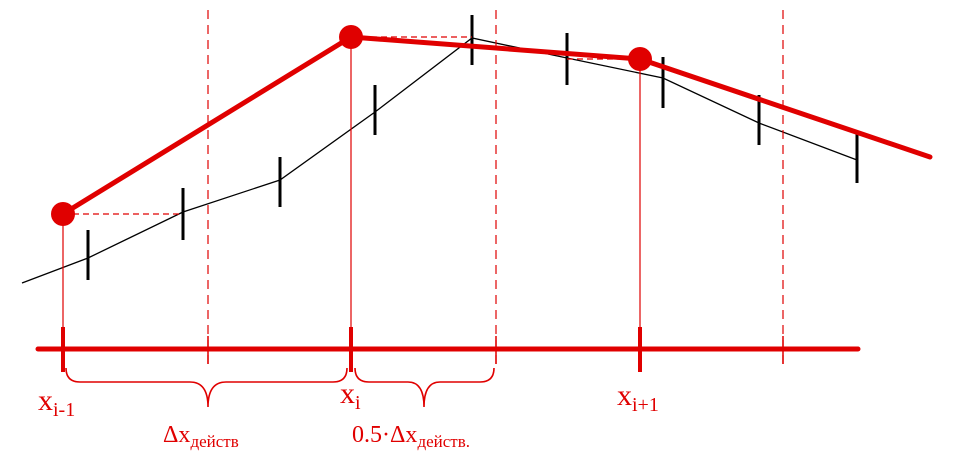 The image size is (953, 464). I want to click on braces, so click(280, 387).